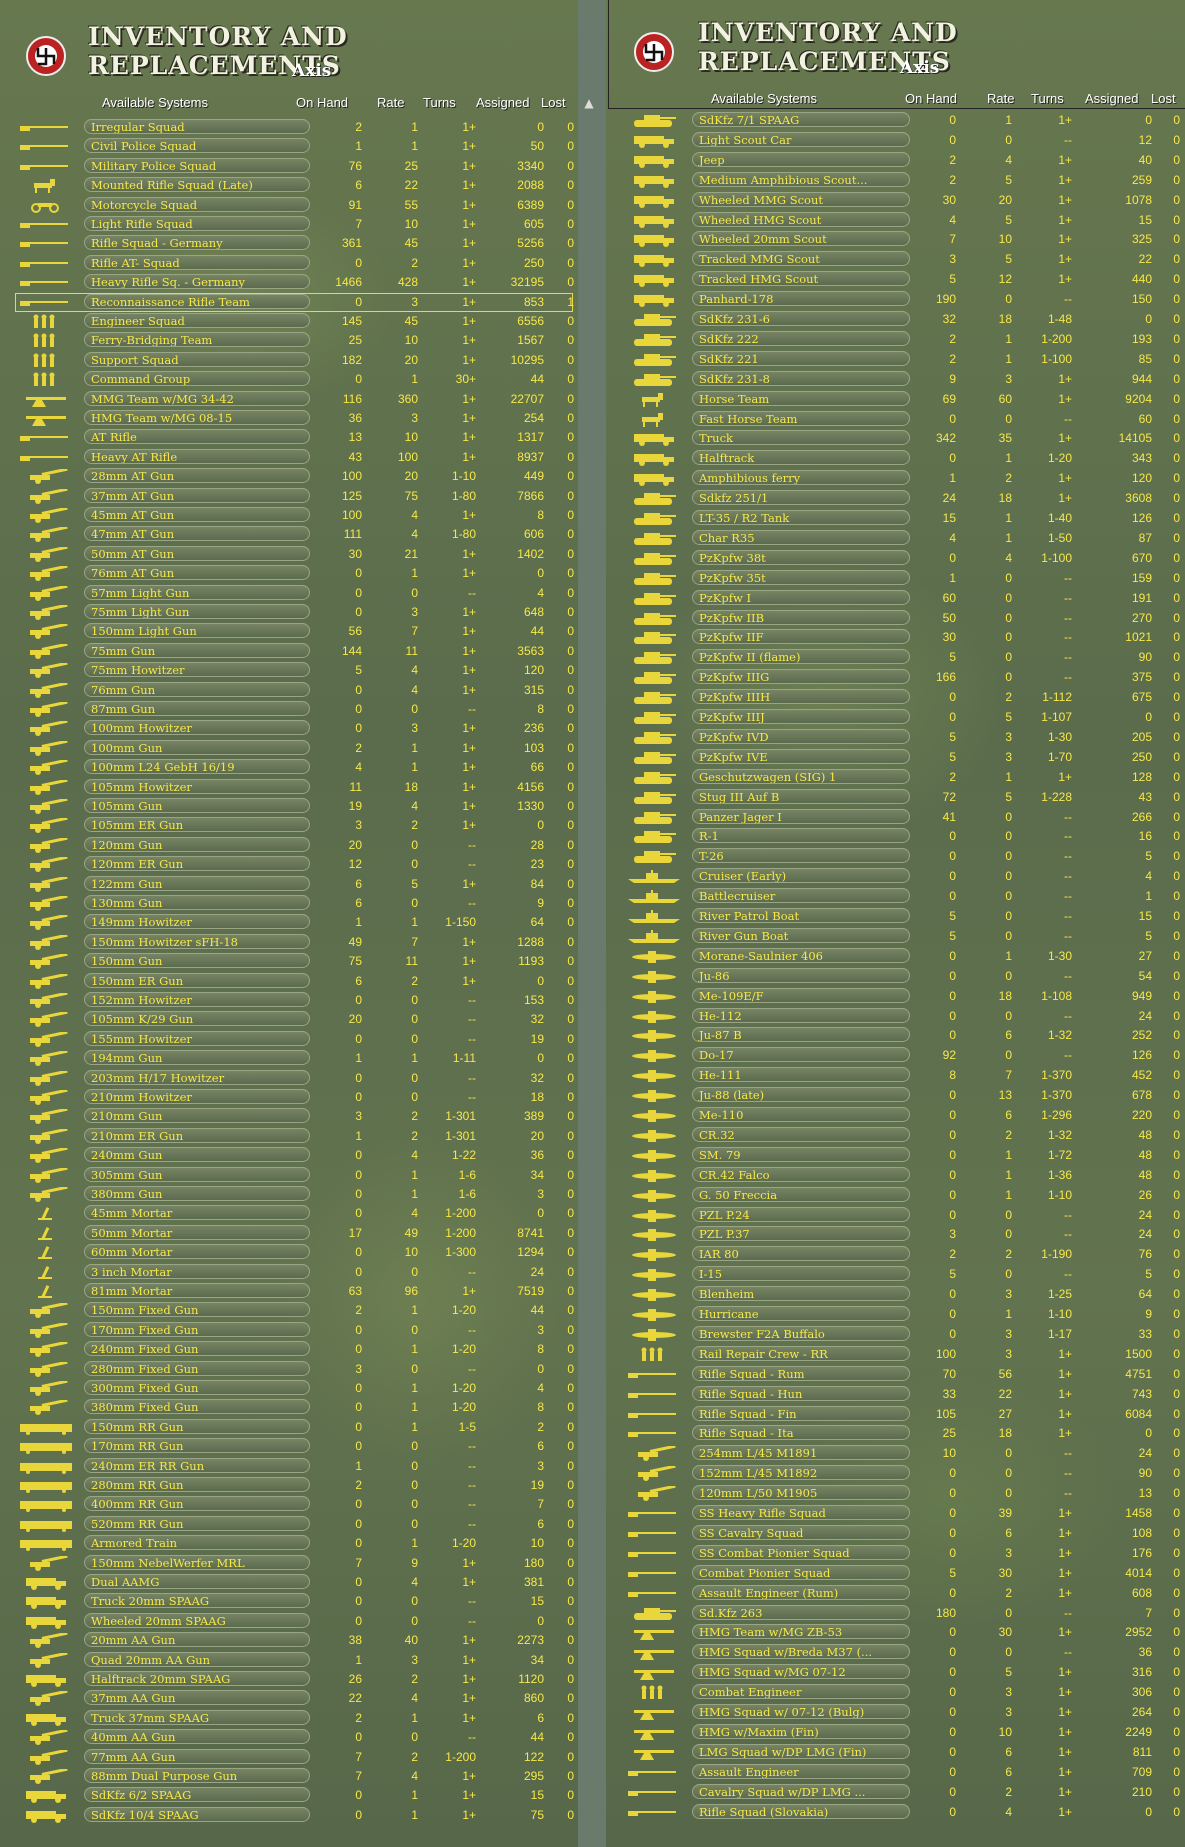 Image resolution: width=1185 pixels, height=1847 pixels. What do you see at coordinates (295, 457) in the screenshot?
I see `table-row: Heavy AT Rifle 43 100 1+ 8937 0` at bounding box center [295, 457].